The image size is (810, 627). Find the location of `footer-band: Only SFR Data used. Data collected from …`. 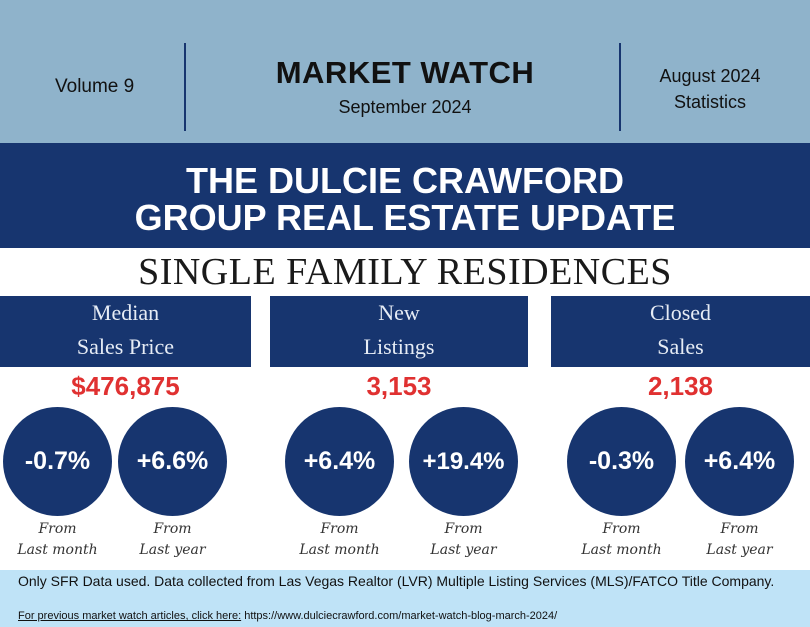

footer-band: Only SFR Data used. Data collected from … is located at coordinates (405, 598).